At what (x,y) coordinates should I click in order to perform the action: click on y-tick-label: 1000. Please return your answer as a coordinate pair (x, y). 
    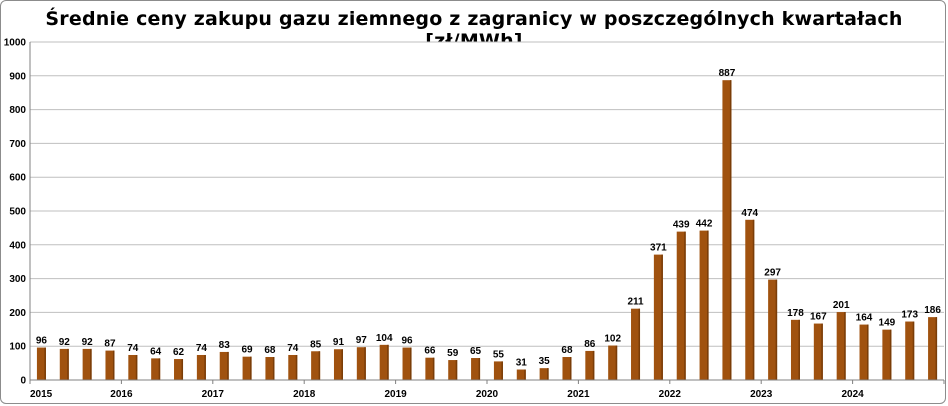
    Looking at the image, I should click on (15, 43).